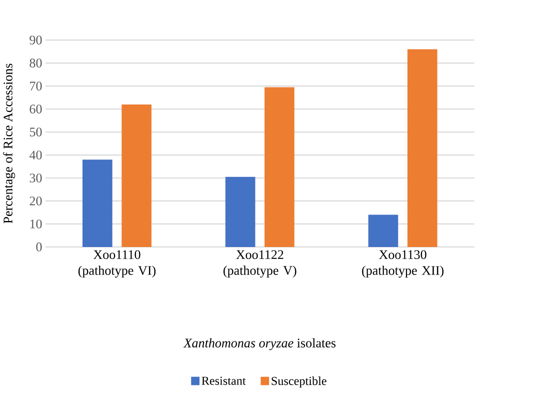 The width and height of the screenshot is (555, 395). What do you see at coordinates (259, 264) in the screenshot?
I see `x-tick-label: Xoo1122 (pathotype V)` at bounding box center [259, 264].